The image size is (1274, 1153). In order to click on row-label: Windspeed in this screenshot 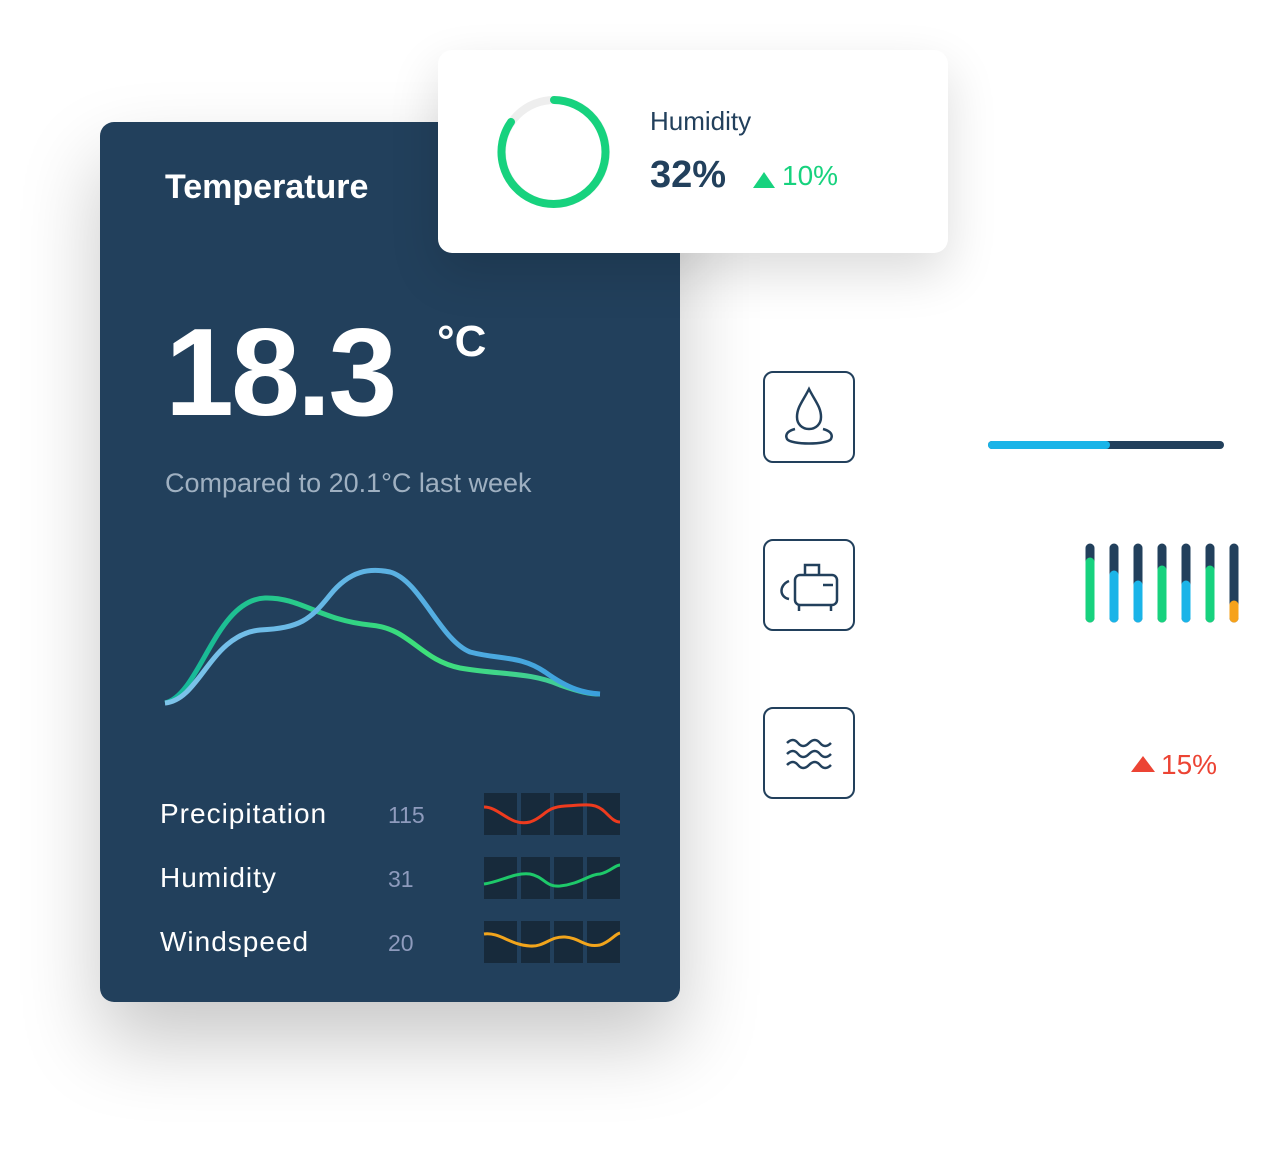, I will do `click(235, 941)`.